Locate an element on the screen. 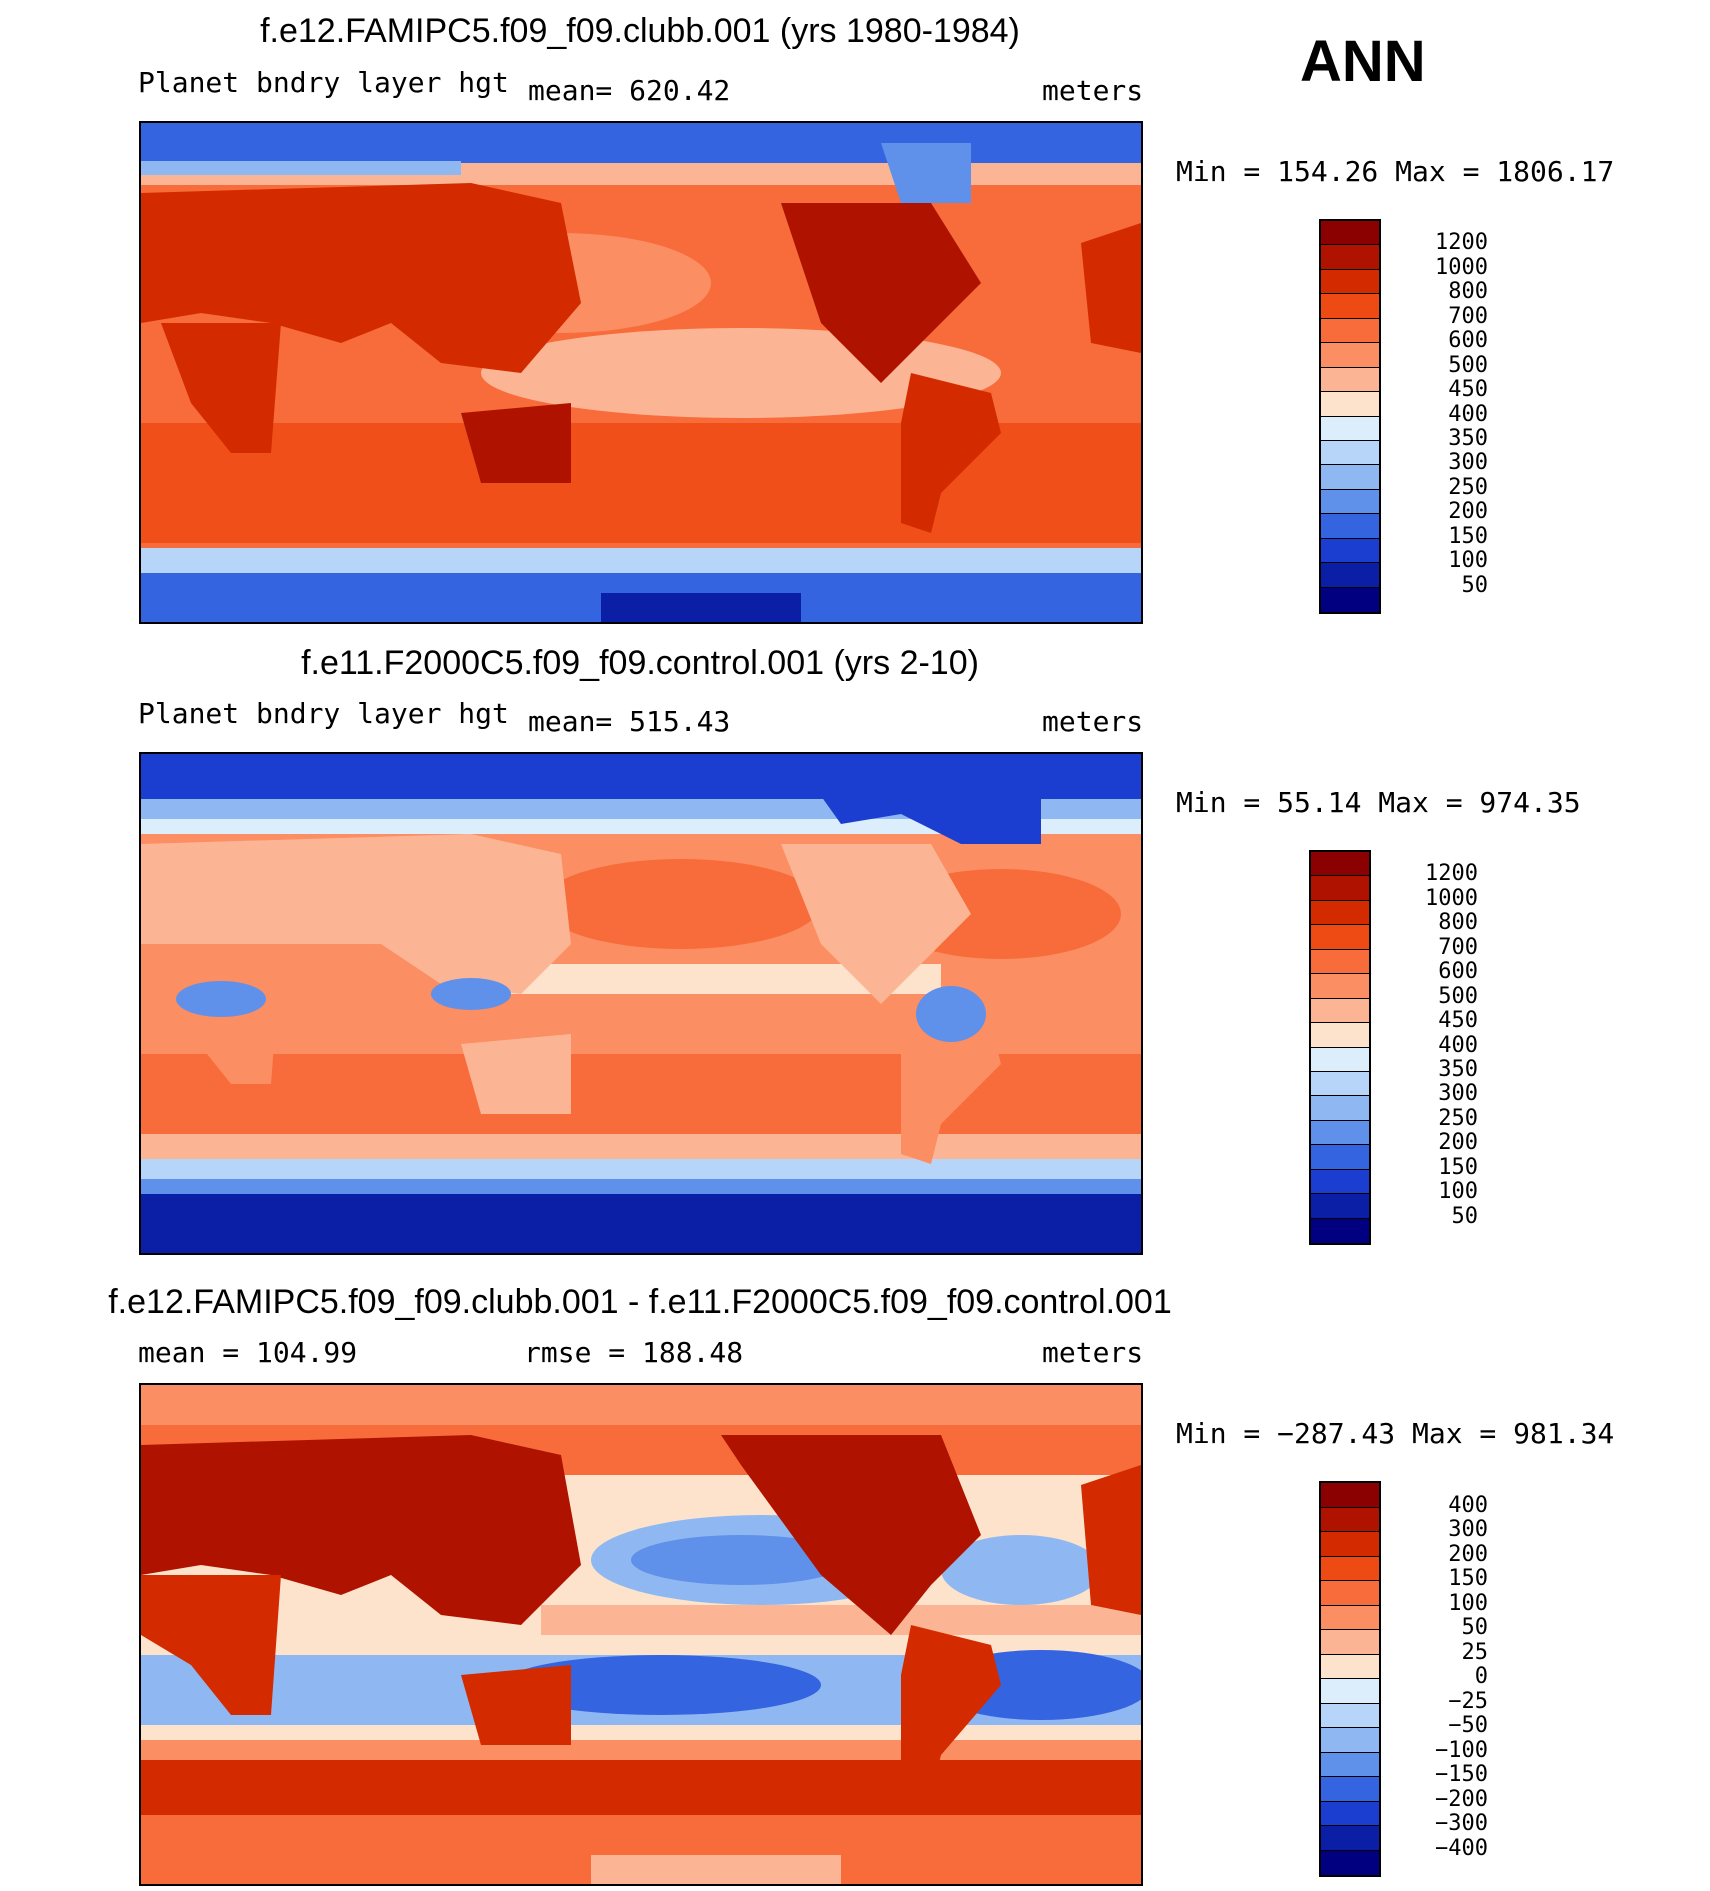 The width and height of the screenshot is (1710, 1891). panel-3-colorbar is located at coordinates (1350, 1679).